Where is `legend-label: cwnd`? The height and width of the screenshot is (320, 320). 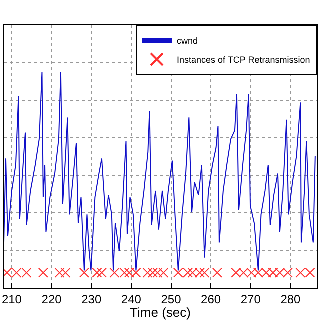 legend-label: cwnd is located at coordinates (187, 41).